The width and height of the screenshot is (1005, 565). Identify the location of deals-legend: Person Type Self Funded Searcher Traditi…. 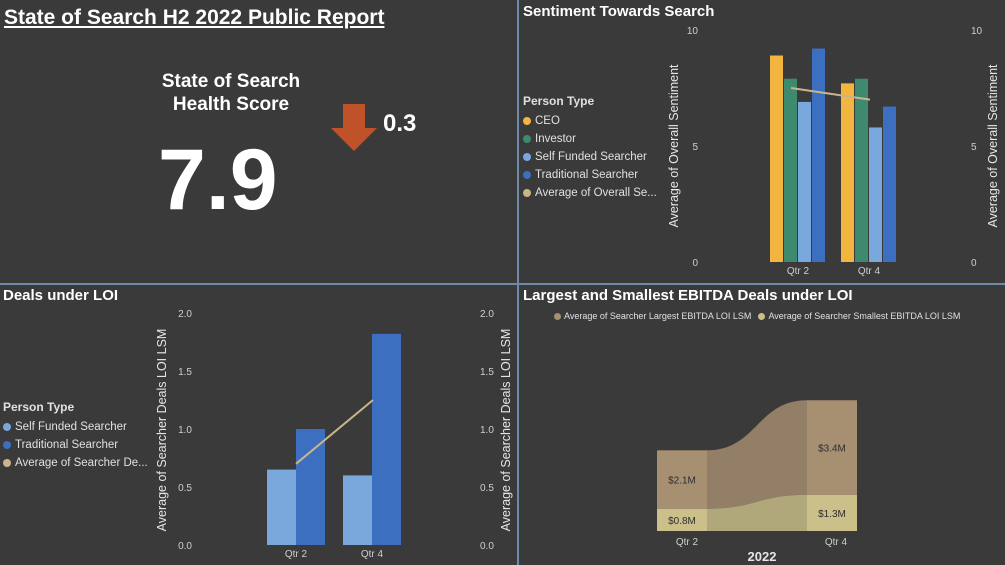
(75, 437).